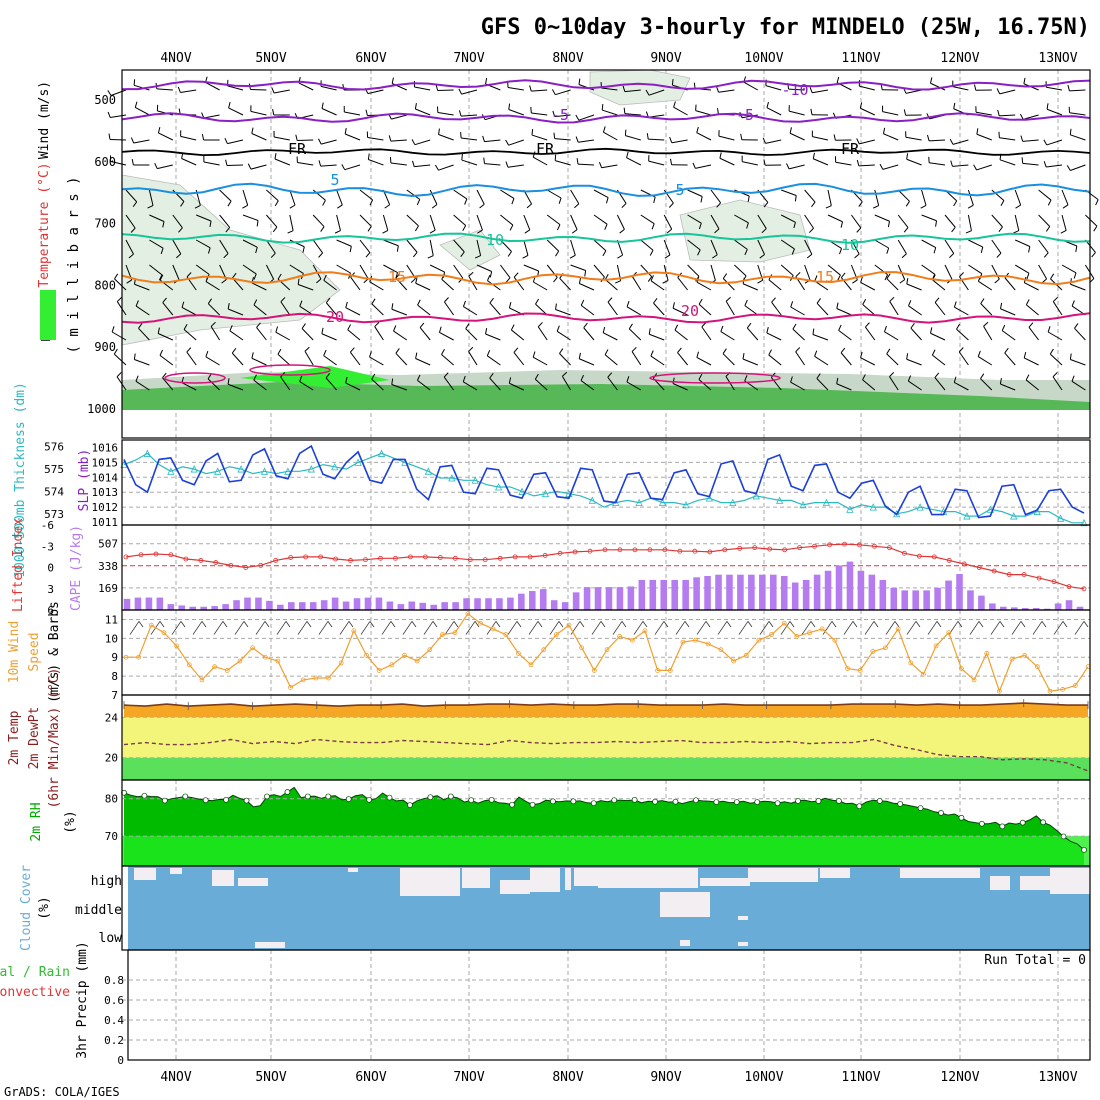 This screenshot has width=1100, height=1100. Describe the element at coordinates (606, 737) in the screenshot. I see `dewpoint-band` at that location.